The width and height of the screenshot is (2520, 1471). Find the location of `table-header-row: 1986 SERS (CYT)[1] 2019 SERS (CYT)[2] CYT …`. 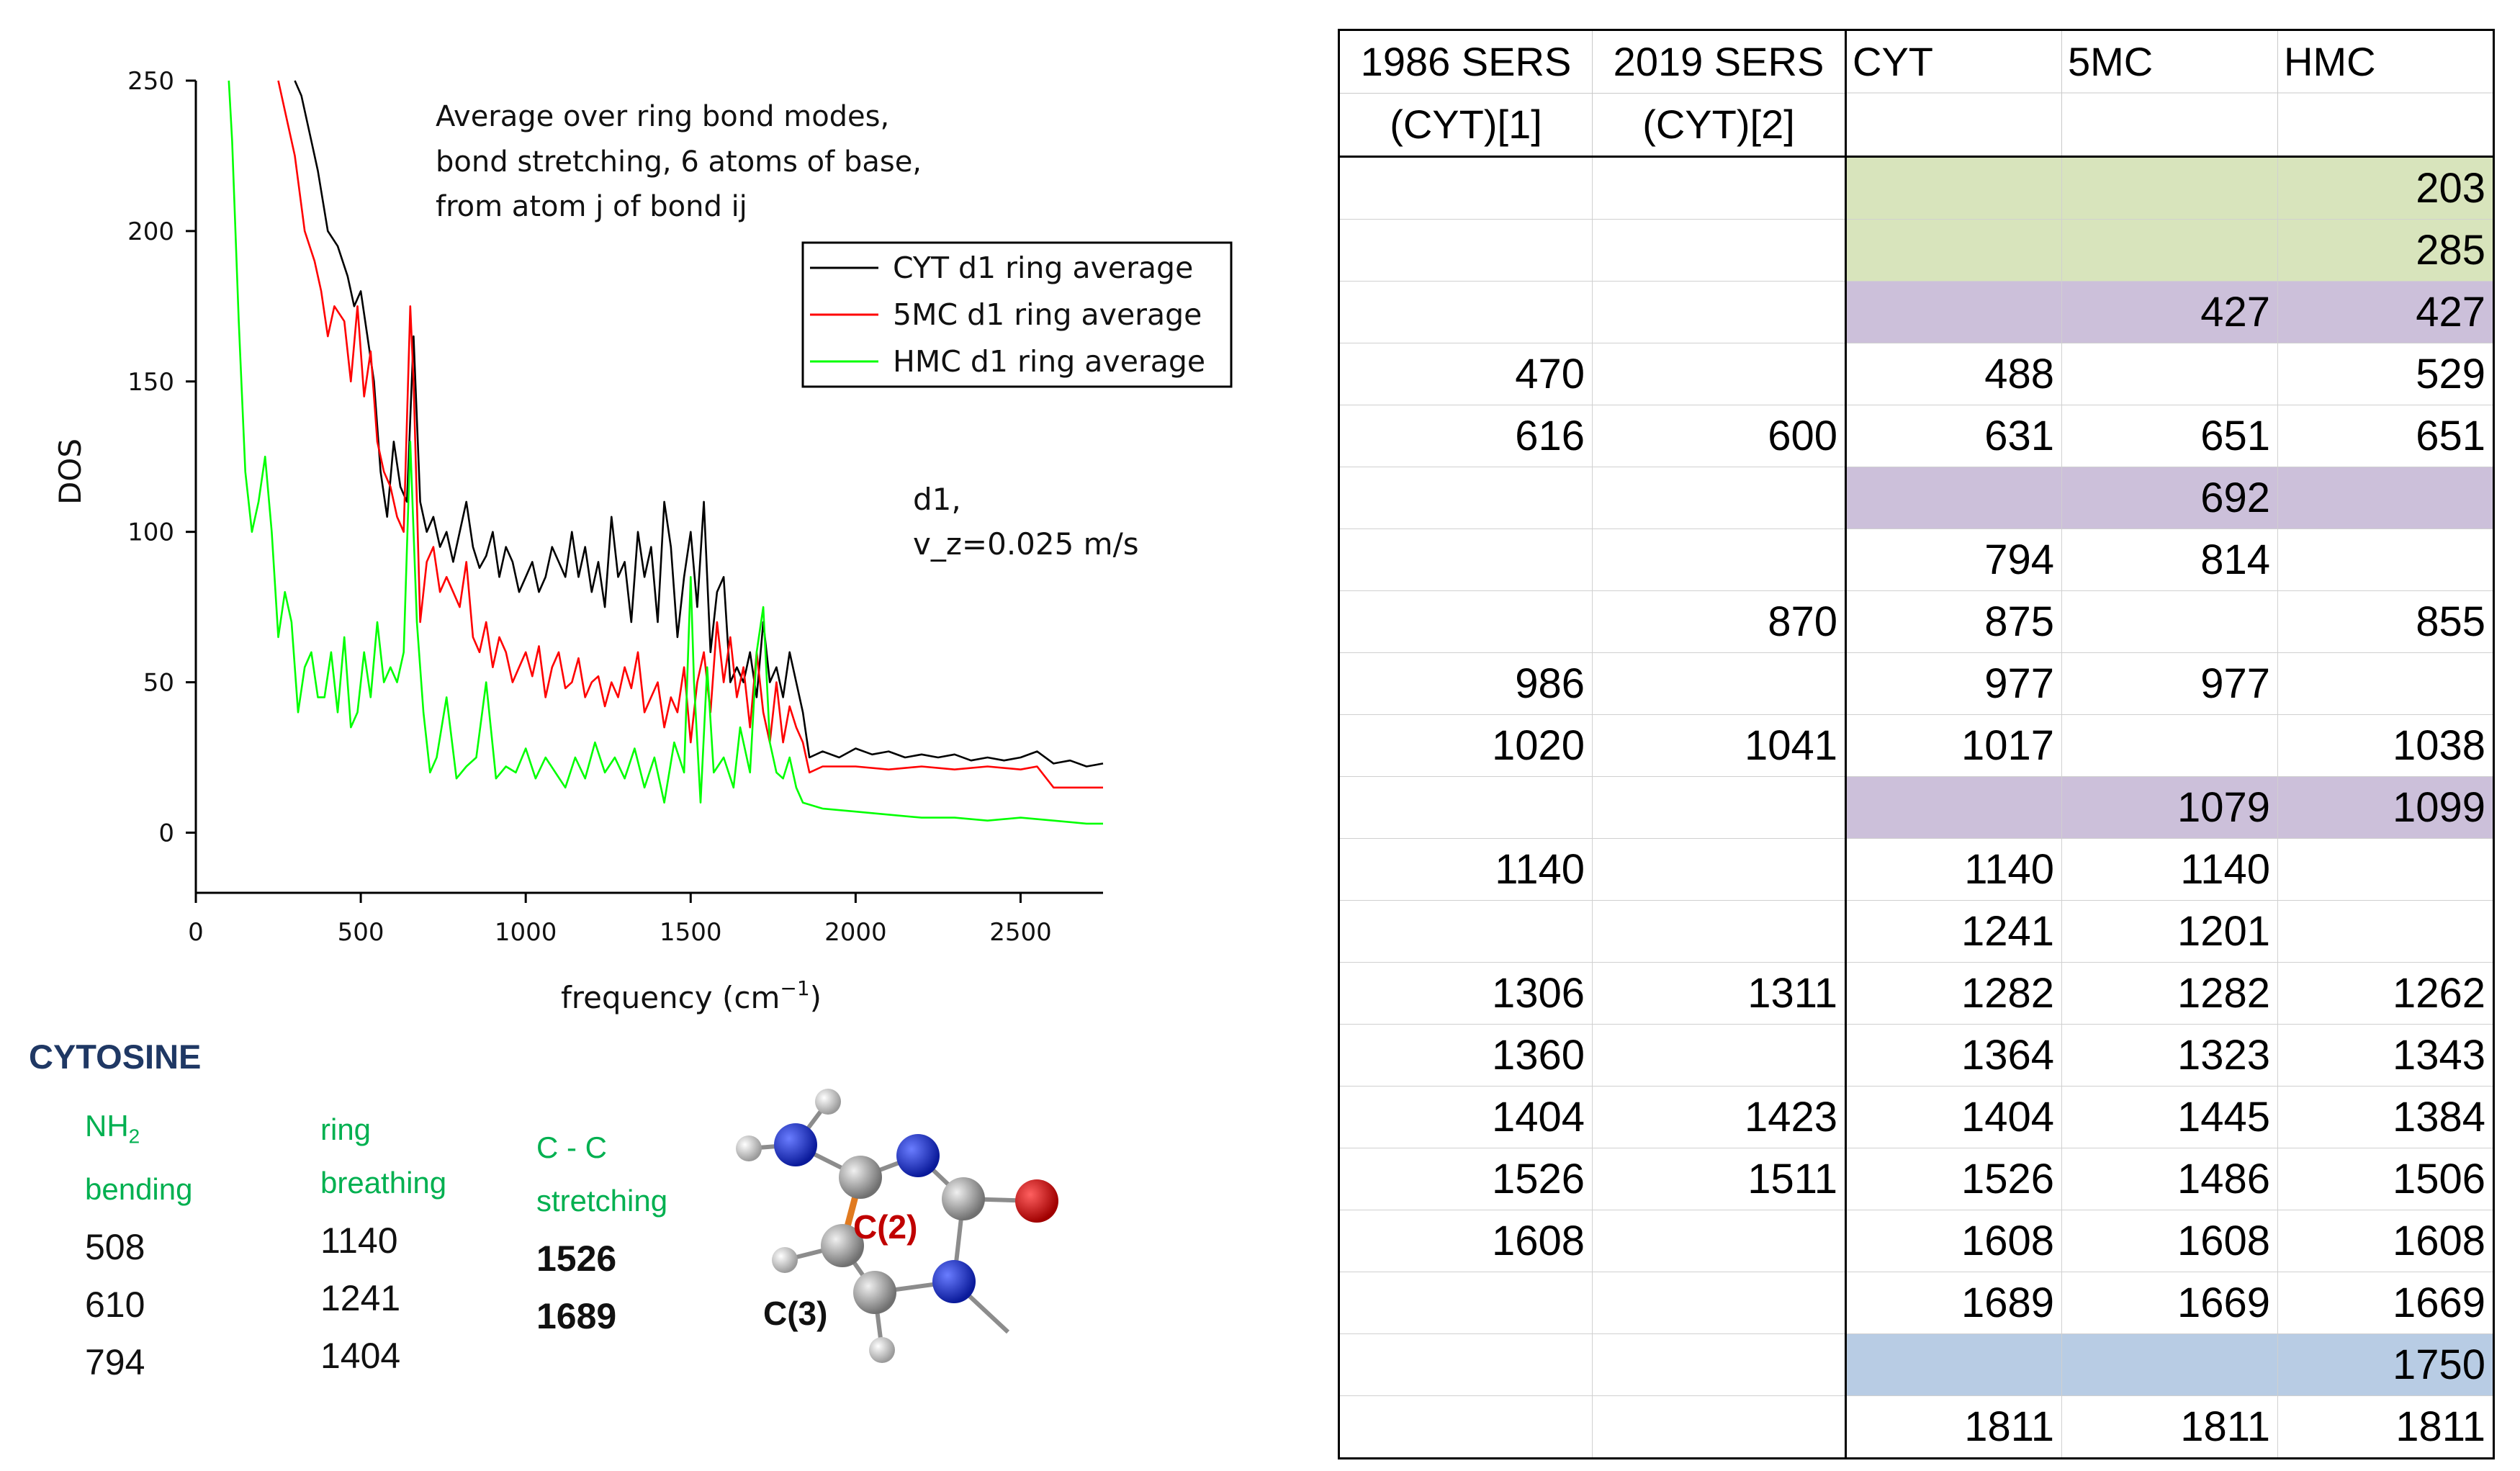

table-header-row: 1986 SERS (CYT)[1] 2019 SERS (CYT)[2] CYT … is located at coordinates (1916, 94).